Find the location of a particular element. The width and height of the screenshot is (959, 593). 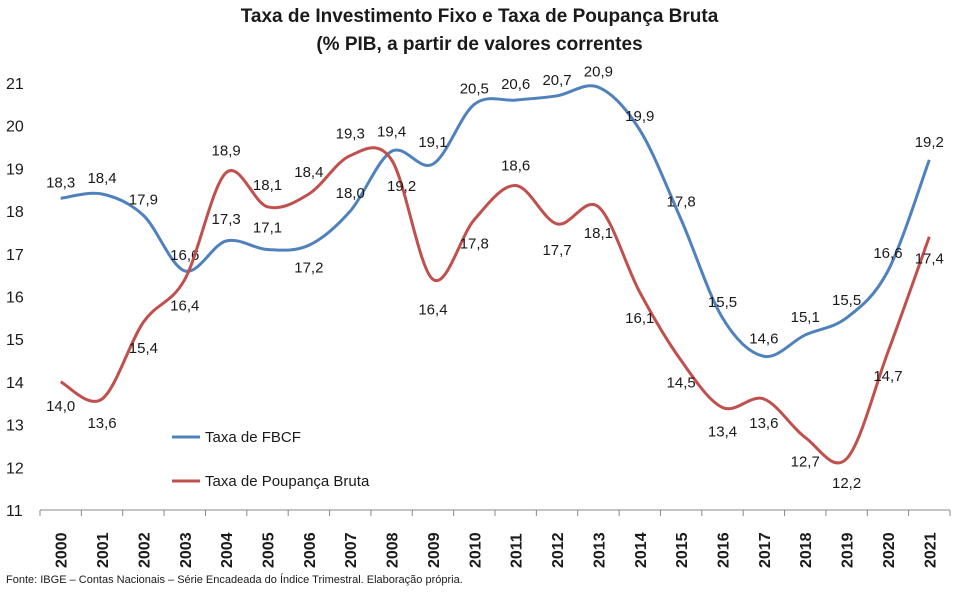

x-tick-label: 2000 is located at coordinates (62, 550).